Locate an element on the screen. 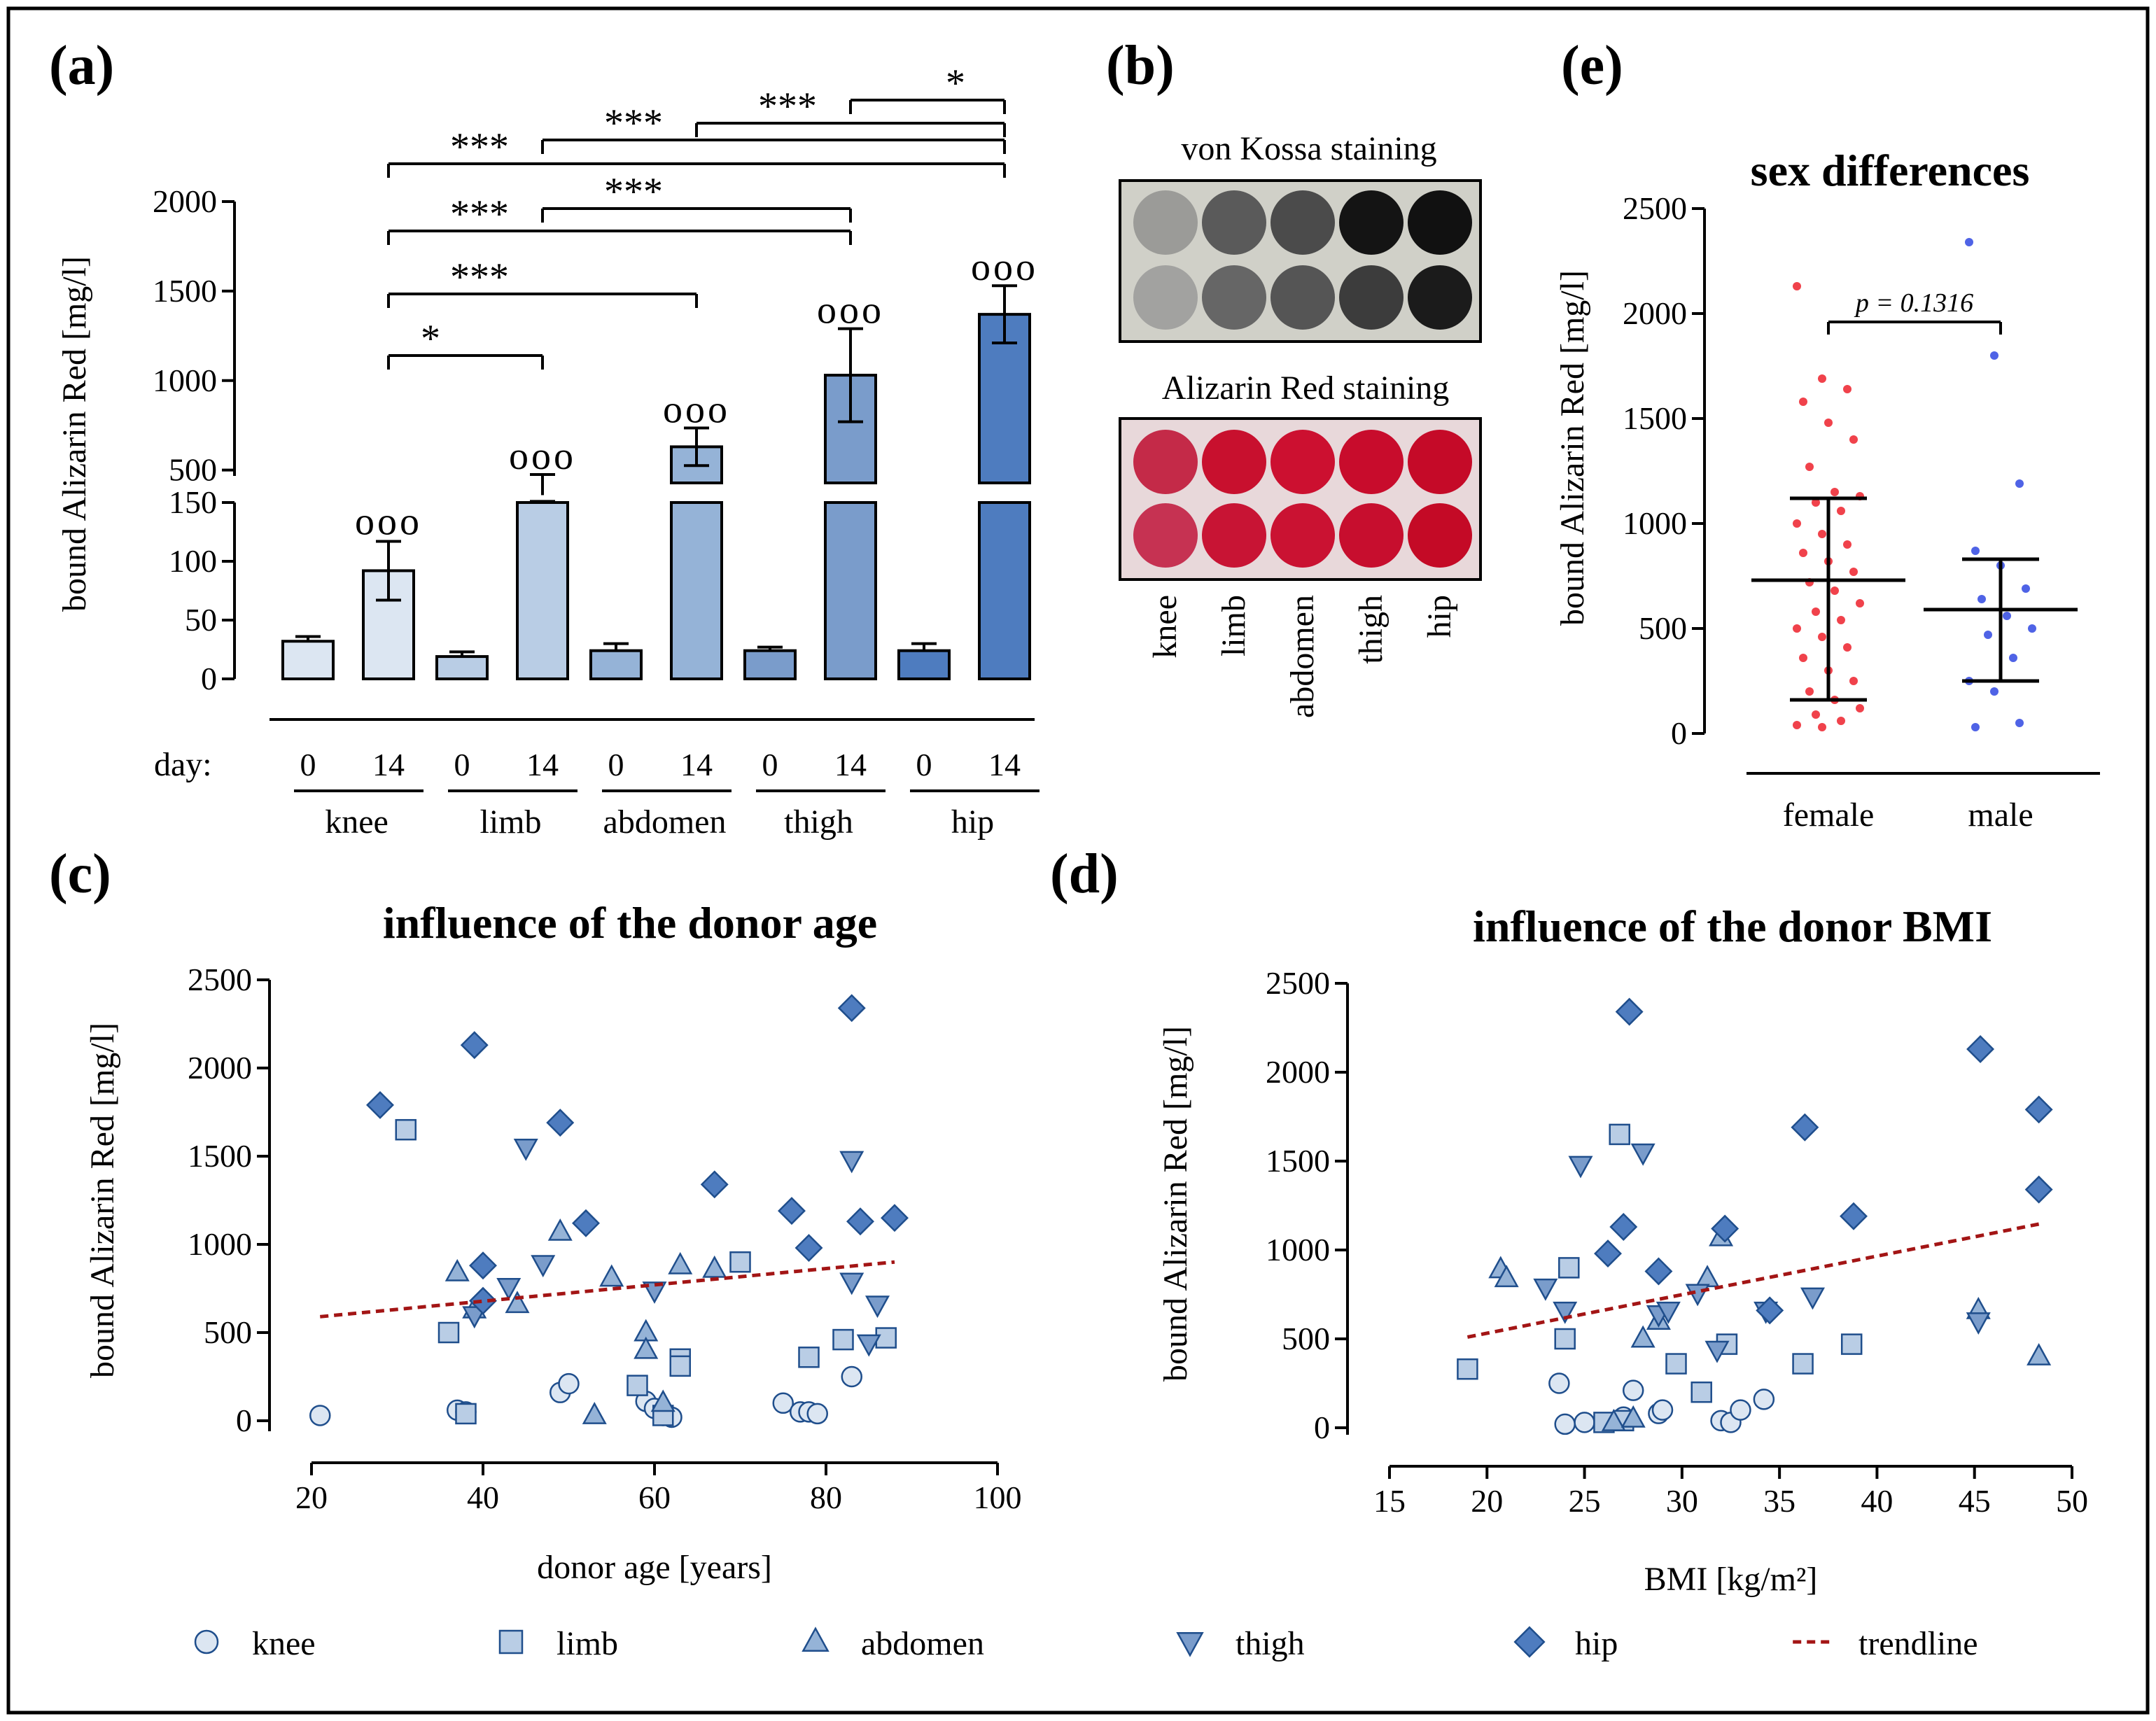  a-day-thigh-14: 14 is located at coordinates (850, 764).